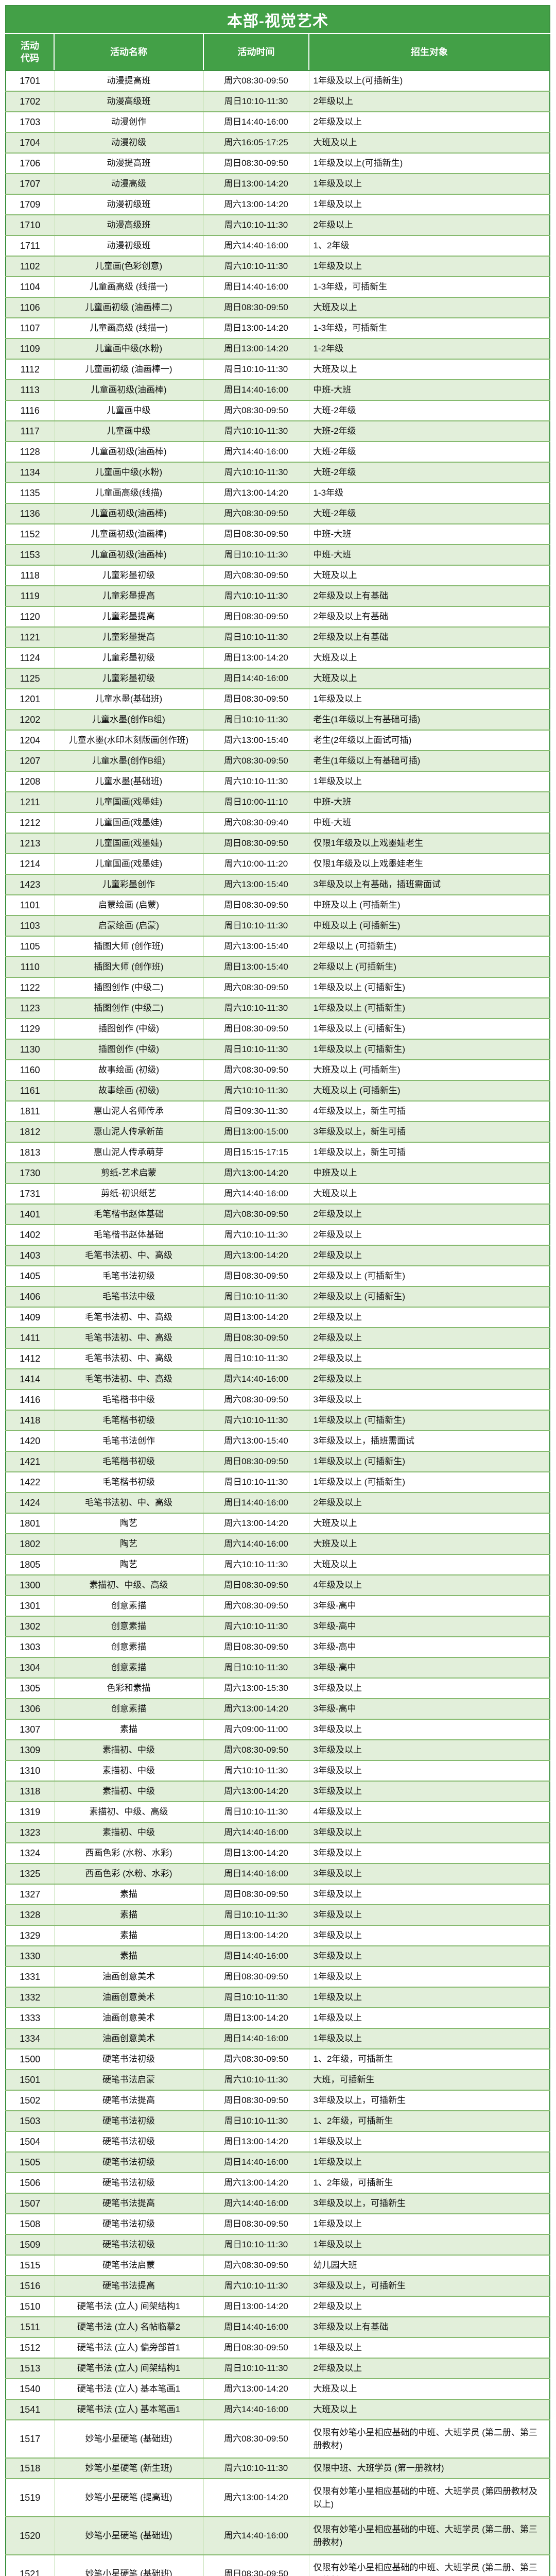 Image resolution: width=556 pixels, height=2576 pixels. Describe the element at coordinates (429, 2079) in the screenshot. I see `cell-enroll-target: 大班，可插新生` at that location.